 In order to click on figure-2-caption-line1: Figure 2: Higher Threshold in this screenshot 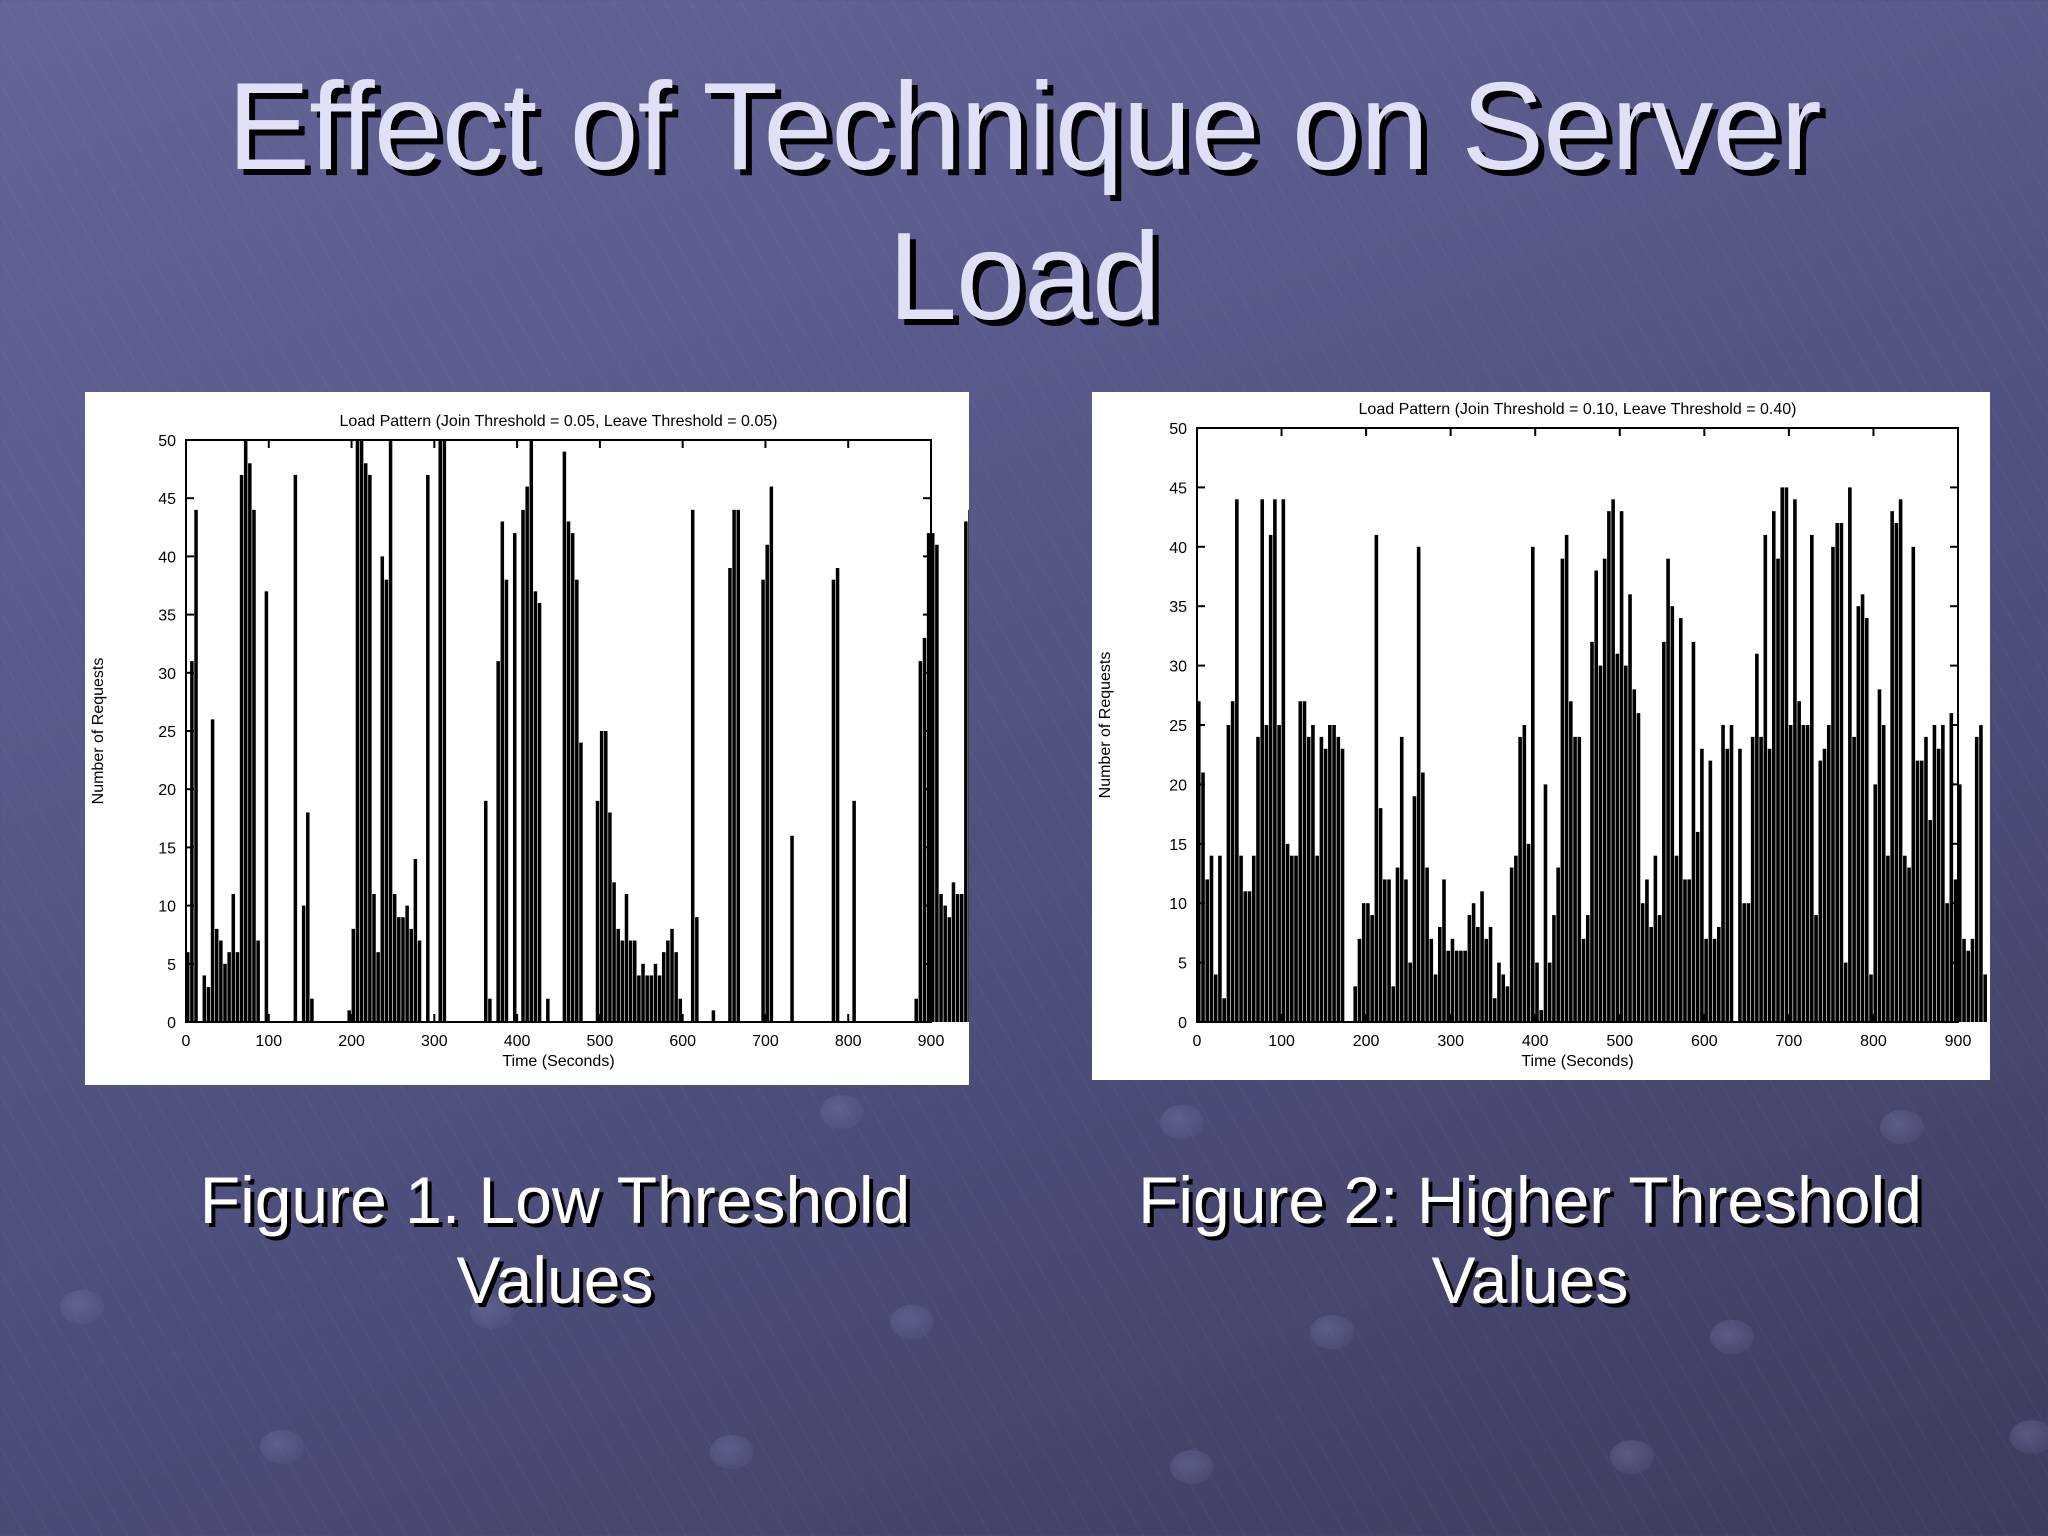, I will do `click(1530, 1200)`.